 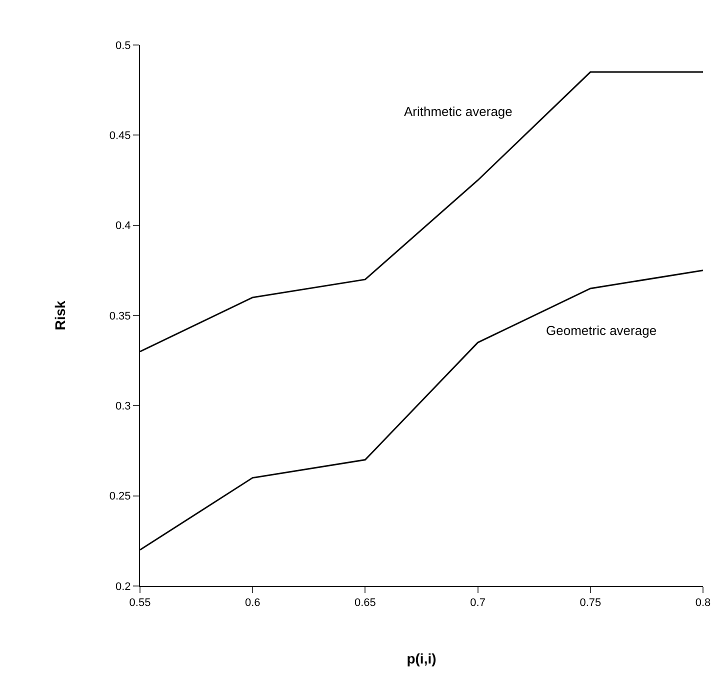 What do you see at coordinates (120, 136) in the screenshot?
I see `y-tick-label: 0.45` at bounding box center [120, 136].